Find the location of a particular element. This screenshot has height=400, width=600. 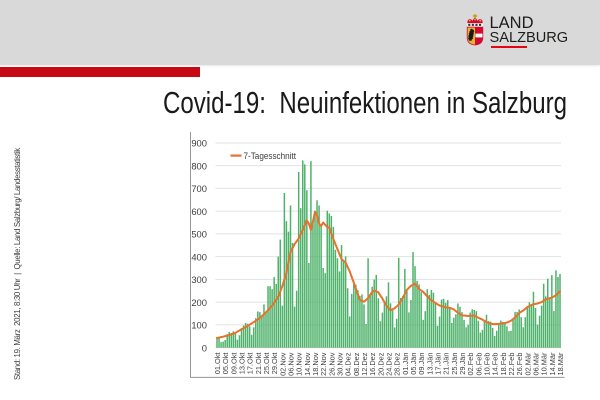

svg-text: 10.Nov is located at coordinates (299, 364).